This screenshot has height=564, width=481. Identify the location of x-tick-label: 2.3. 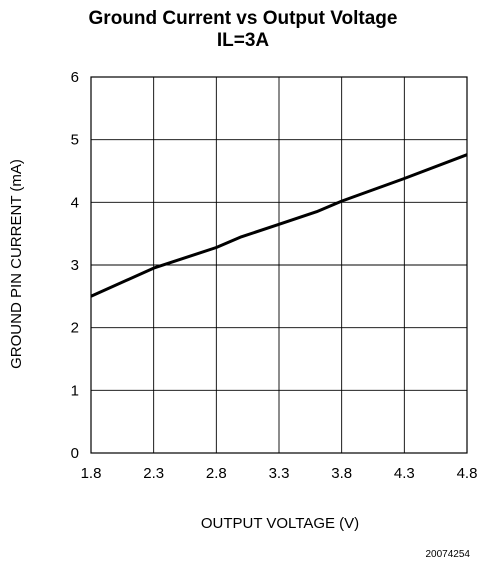
(153, 473).